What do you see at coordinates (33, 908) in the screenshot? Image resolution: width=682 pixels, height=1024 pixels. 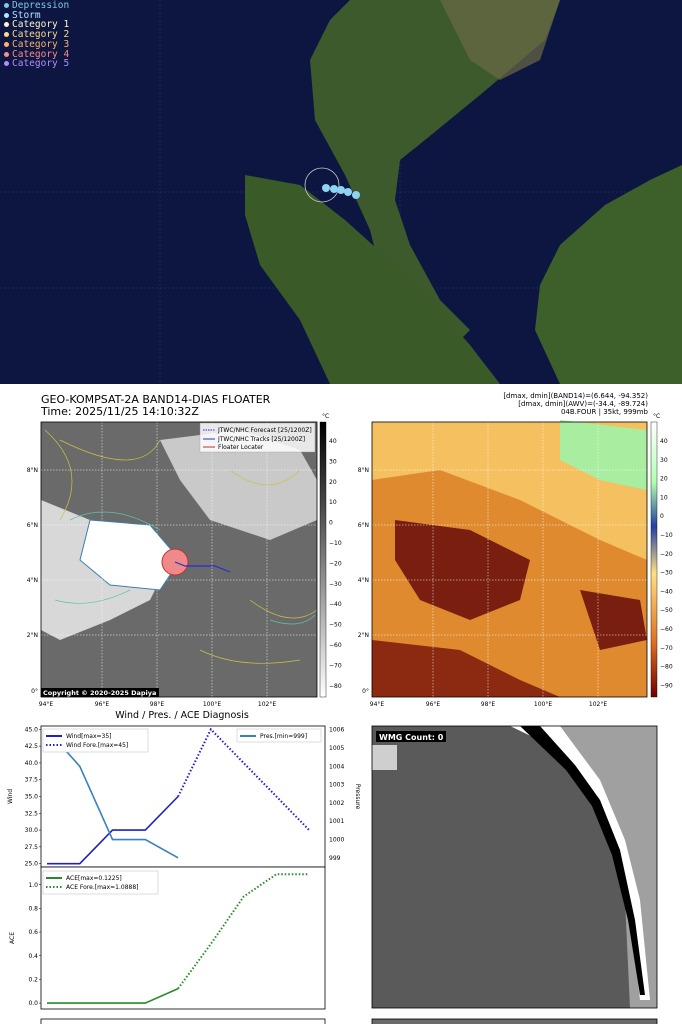 I see `ace-ytick: 0.8` at bounding box center [33, 908].